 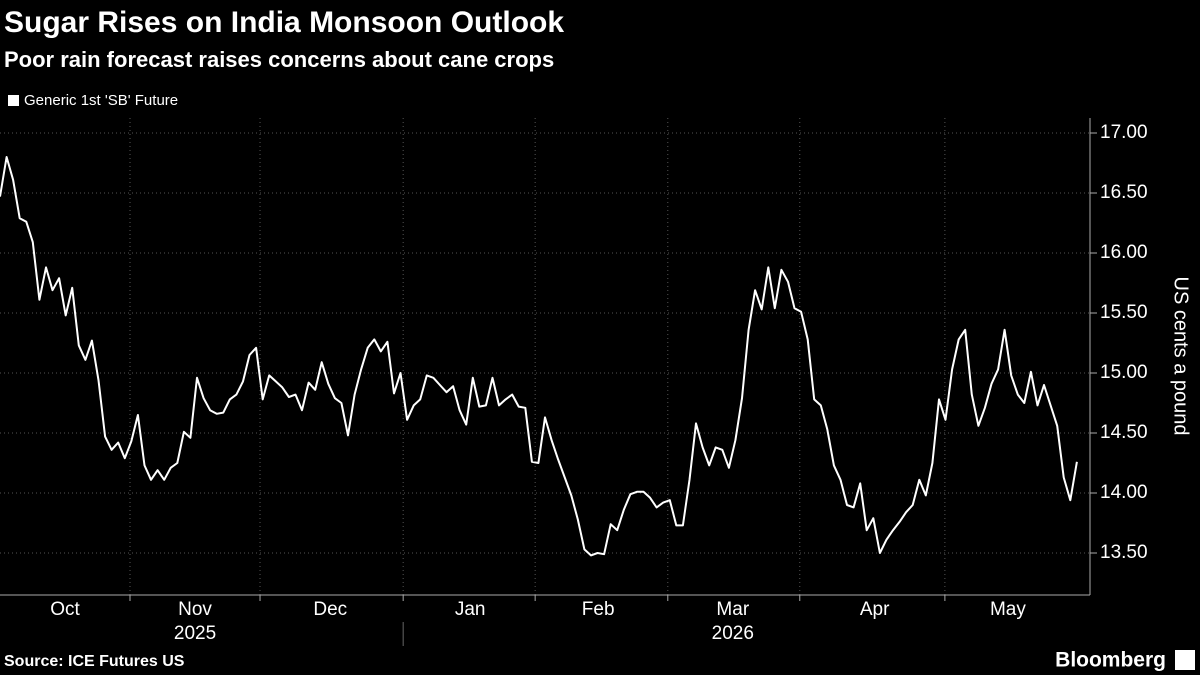 What do you see at coordinates (598, 609) in the screenshot?
I see `x-tick-label: Feb` at bounding box center [598, 609].